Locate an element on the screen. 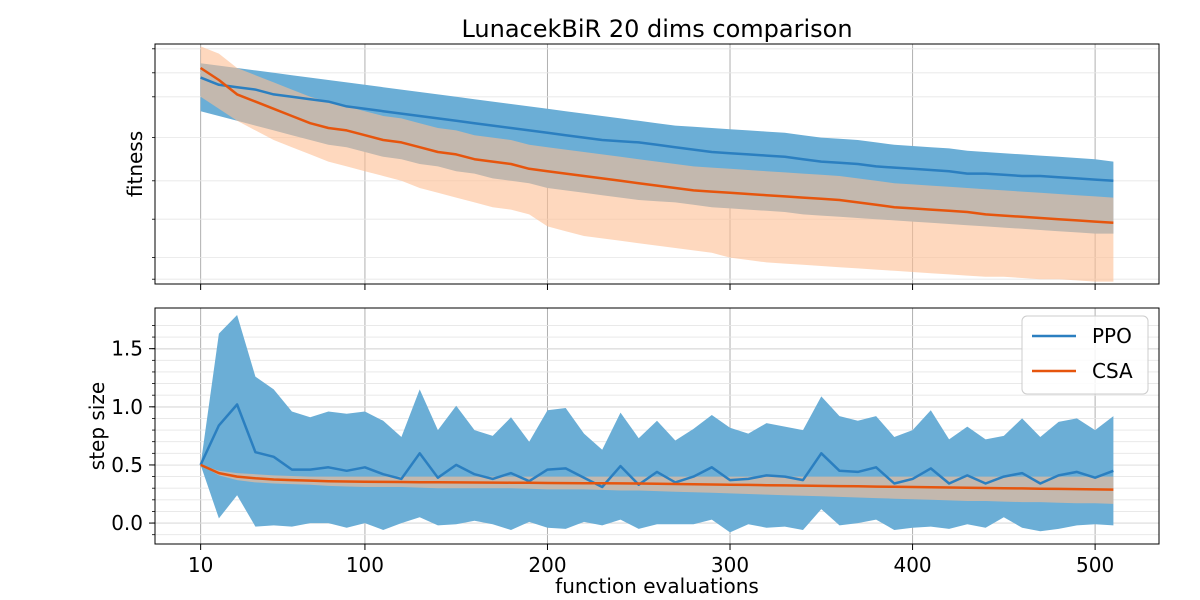  step-size-lines is located at coordinates (656, 447).